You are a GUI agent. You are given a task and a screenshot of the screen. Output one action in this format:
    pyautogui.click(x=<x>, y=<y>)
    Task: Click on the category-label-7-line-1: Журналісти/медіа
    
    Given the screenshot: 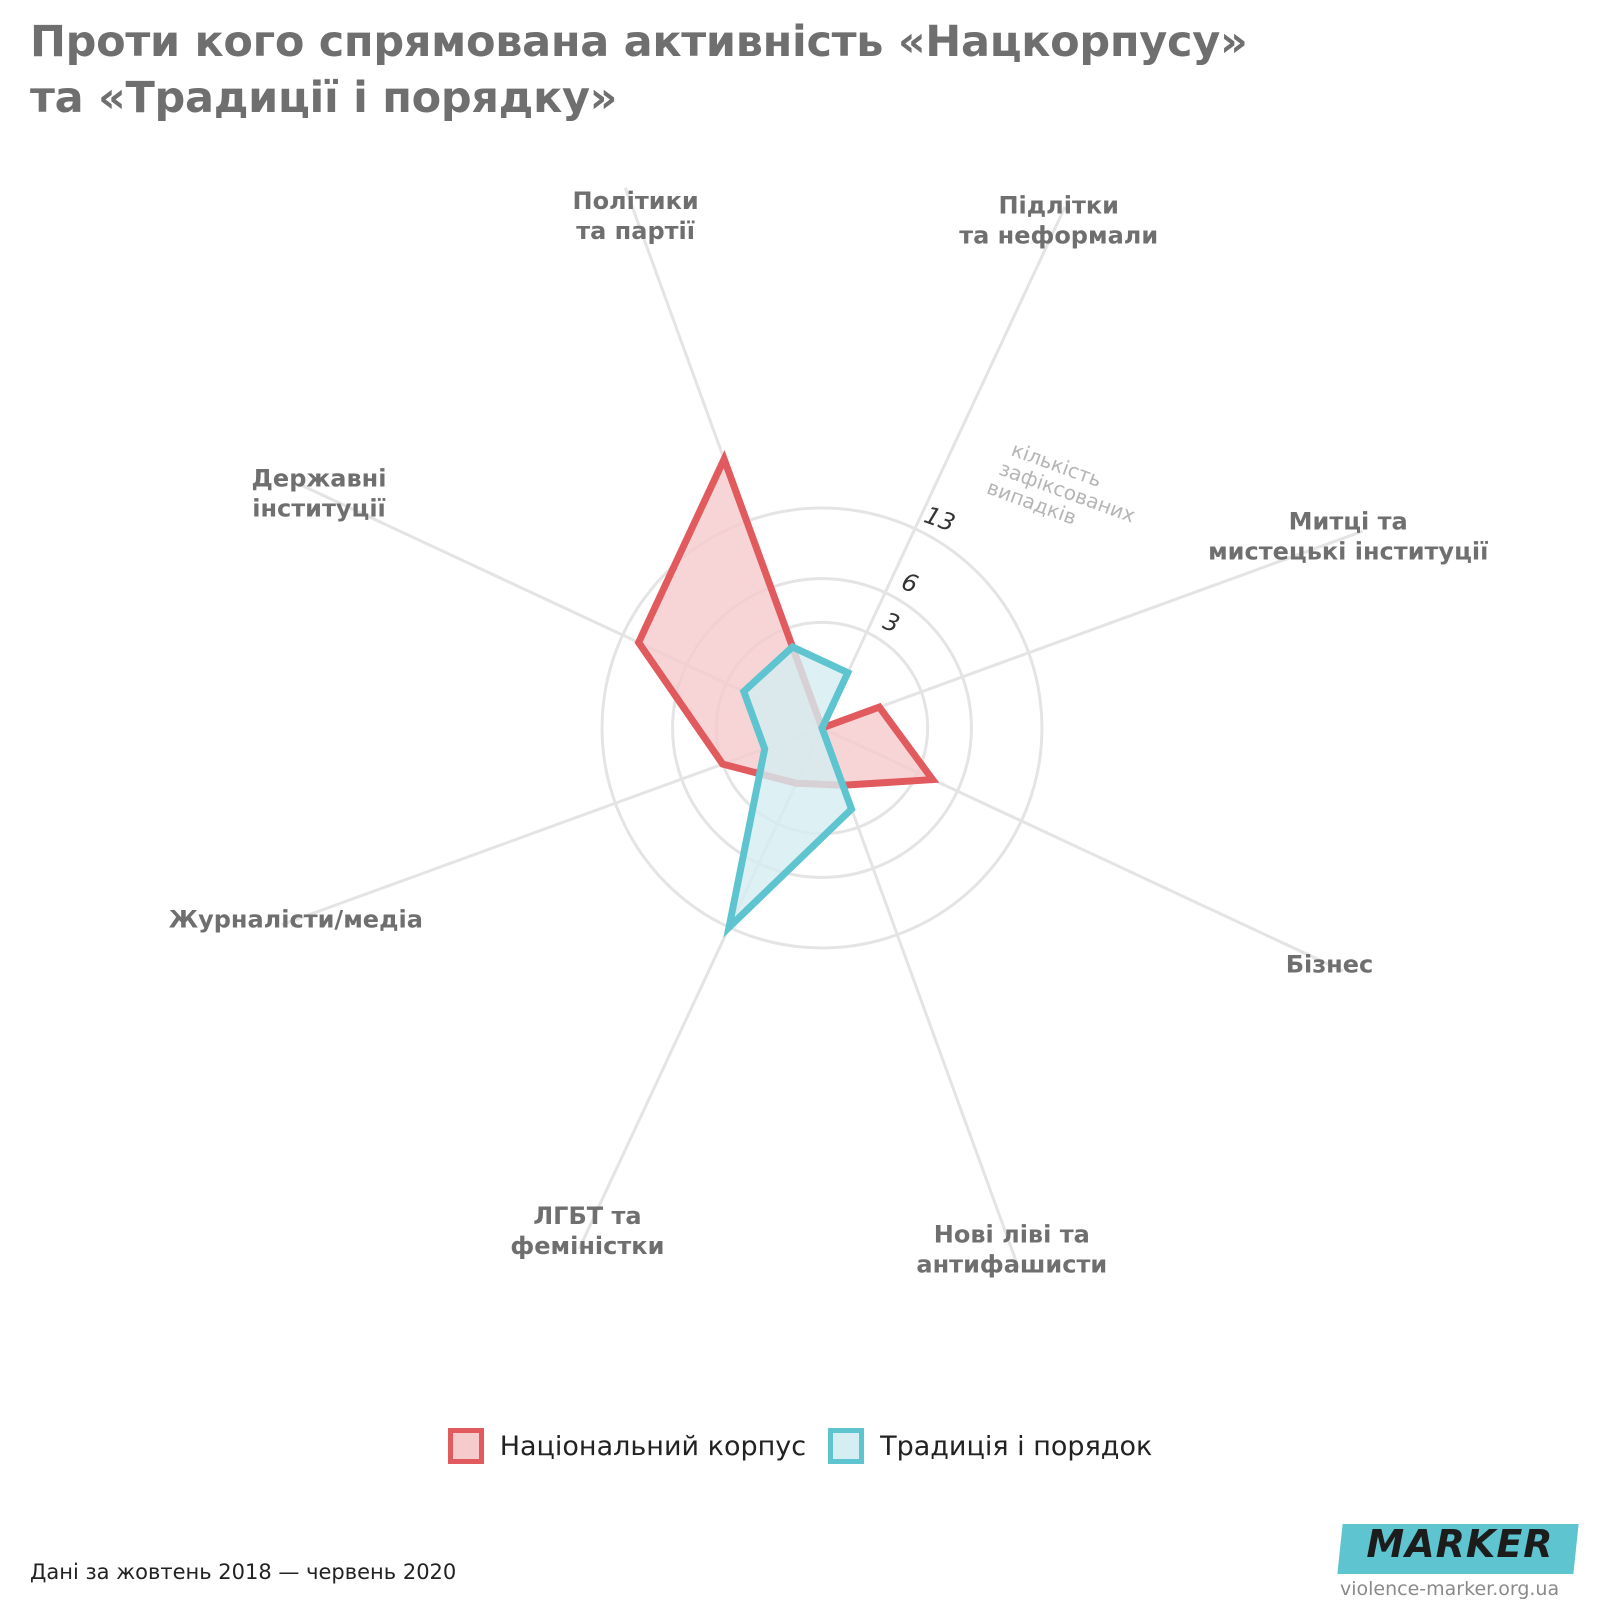 What is the action you would take?
    pyautogui.click(x=296, y=920)
    